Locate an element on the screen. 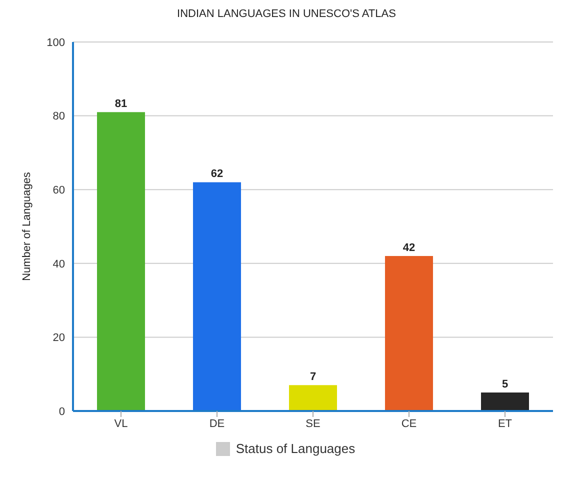 This screenshot has width=573, height=484. data-label: 7 is located at coordinates (313, 377).